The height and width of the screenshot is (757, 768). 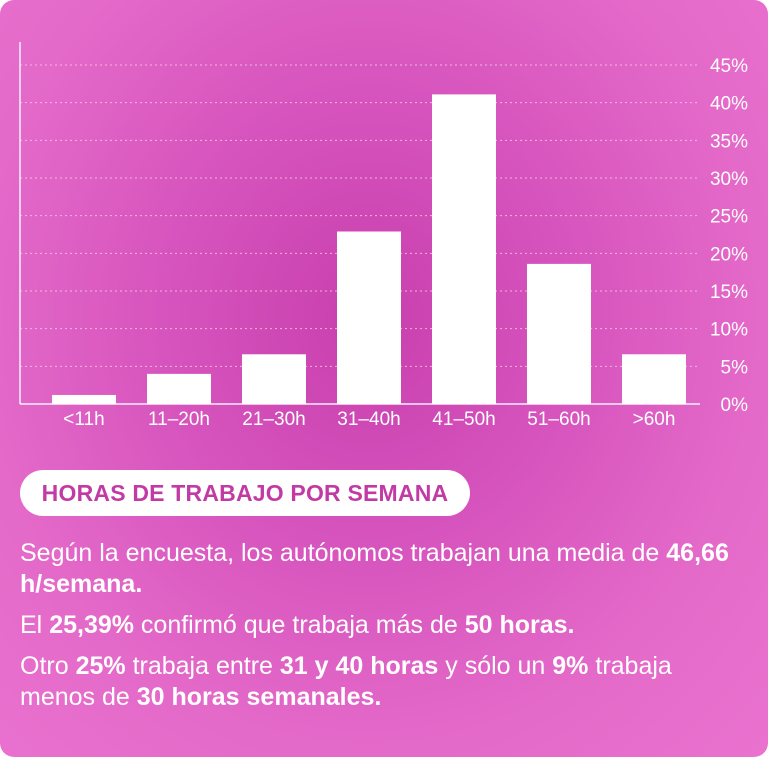 What do you see at coordinates (346, 681) in the screenshot?
I see `p3-text-d: trabaja menos de` at bounding box center [346, 681].